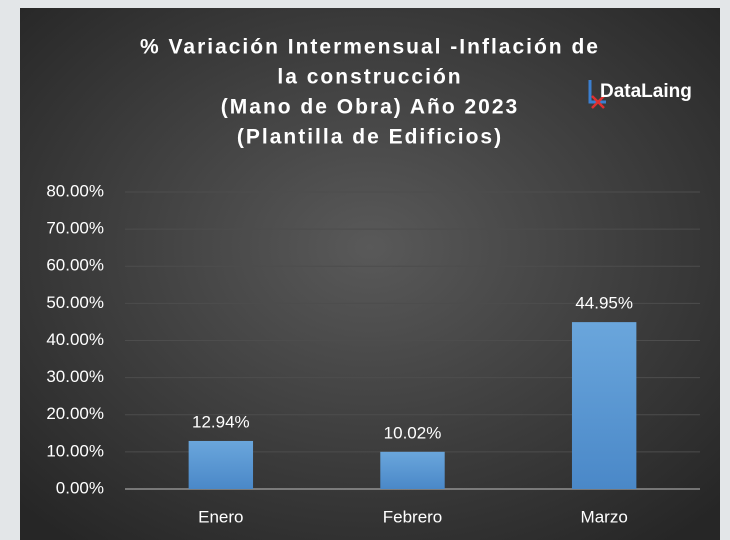 The height and width of the screenshot is (540, 730). Describe the element at coordinates (220, 516) in the screenshot. I see `x-tick-label: Enero` at that location.